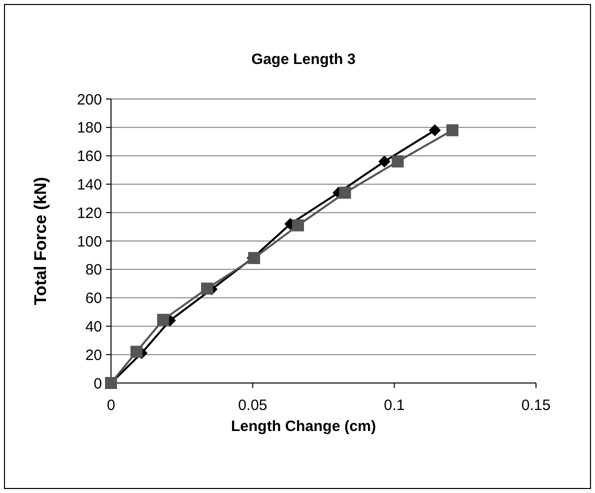 The image size is (595, 493). I want to click on x-tick-label: 0.05, so click(253, 405).